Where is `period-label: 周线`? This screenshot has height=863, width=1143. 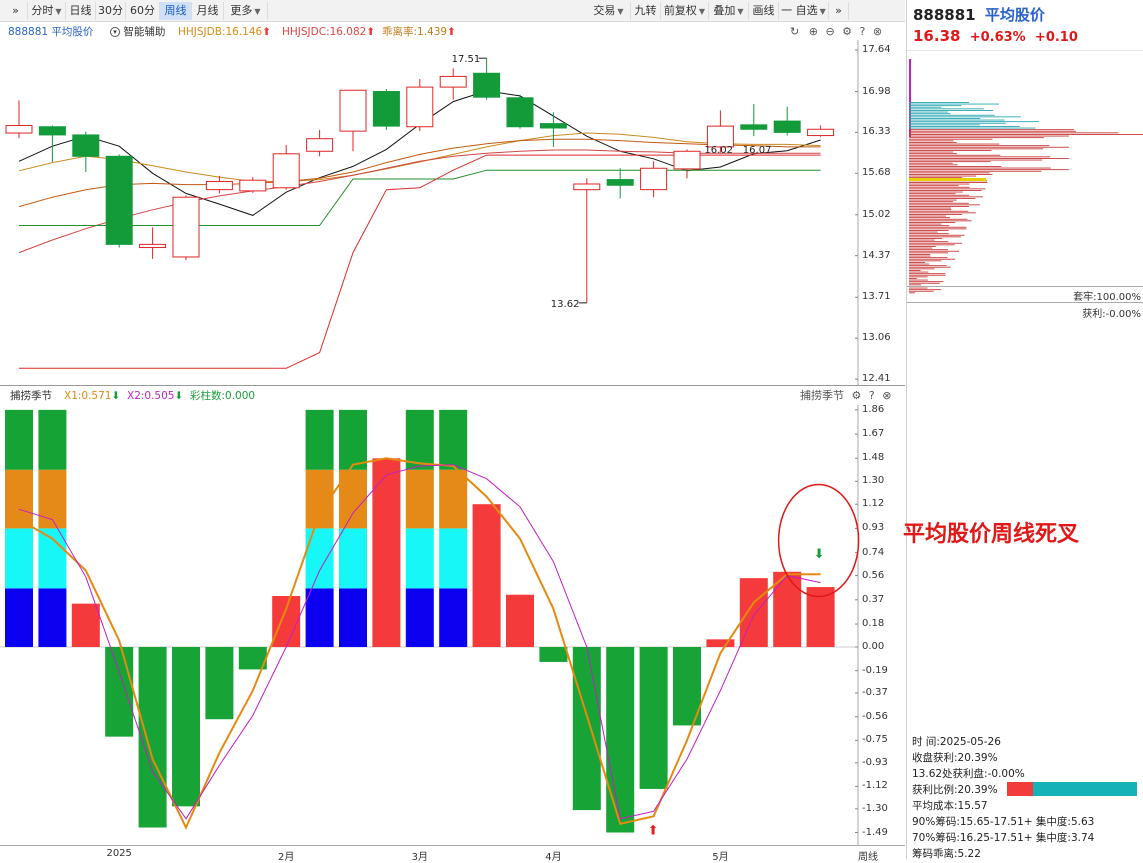
period-label: 周线 is located at coordinates (868, 857).